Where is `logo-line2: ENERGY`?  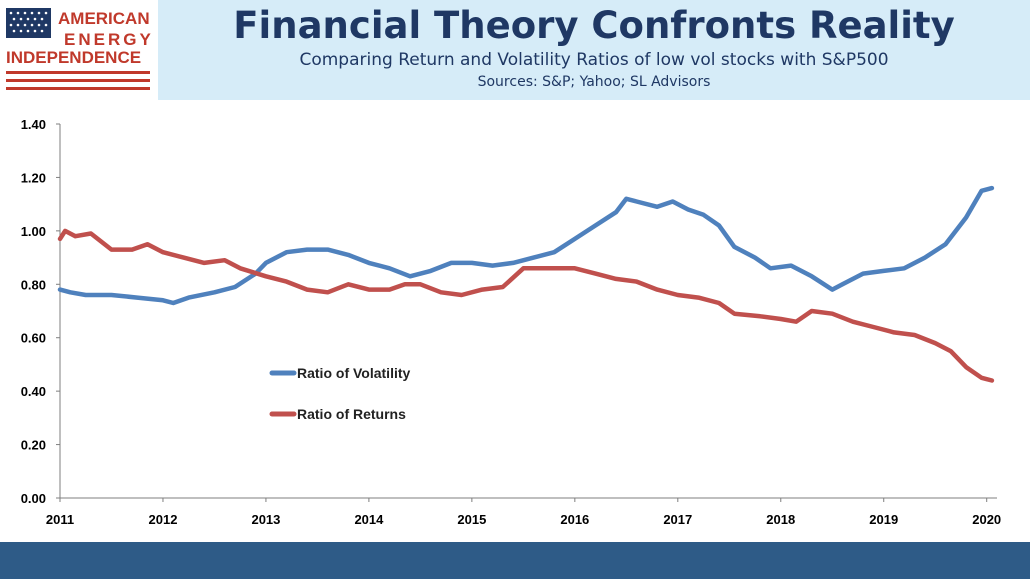
logo-line2: ENERGY is located at coordinates (109, 39).